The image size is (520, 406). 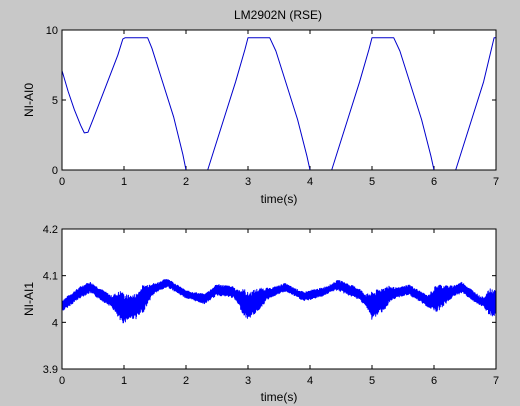 What do you see at coordinates (50, 277) in the screenshot?
I see `y-tick-label: 4.1` at bounding box center [50, 277].